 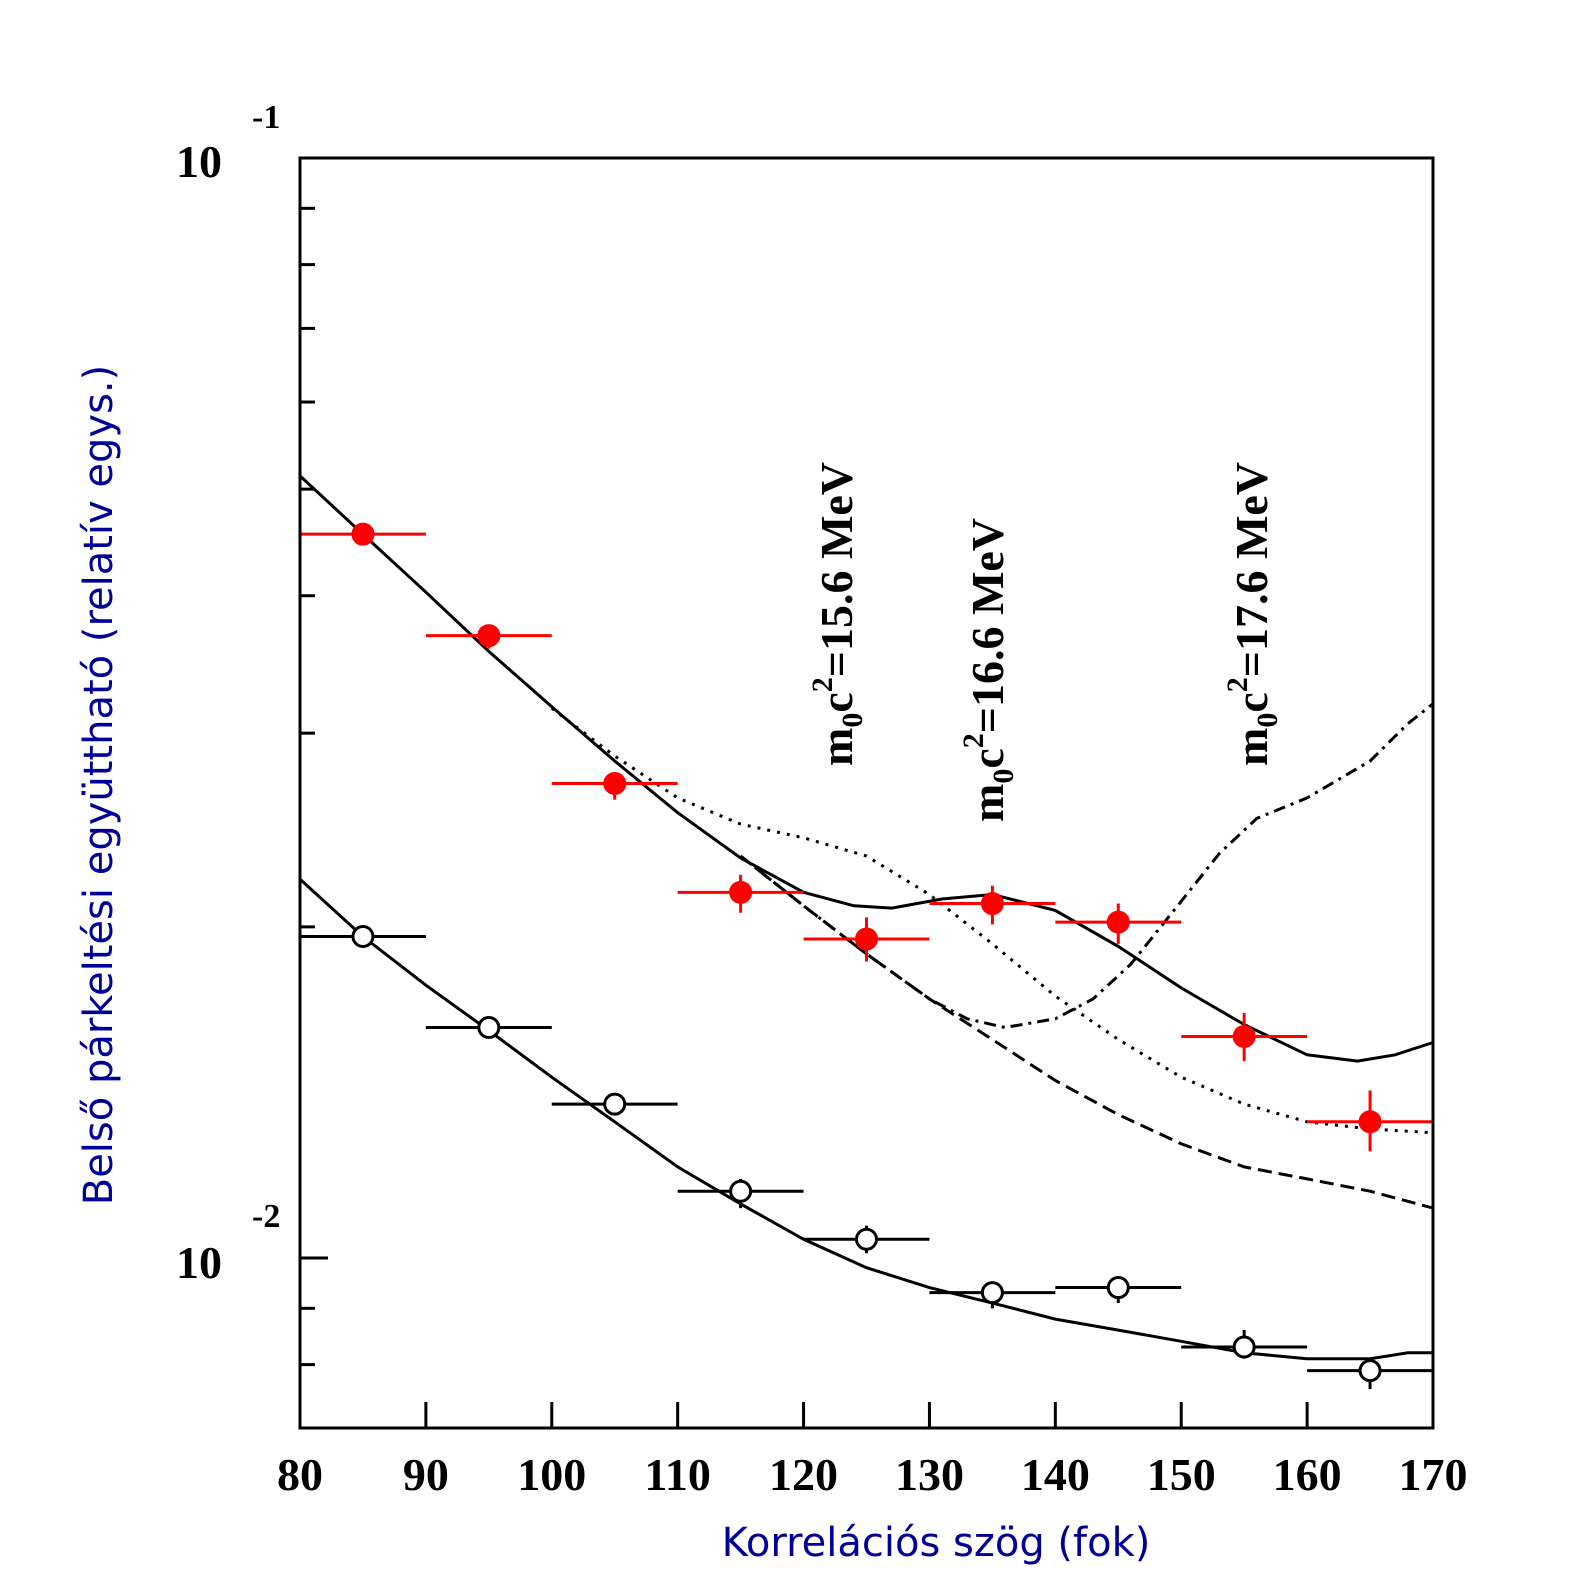 I want to click on annotation-mass-16-6: m0c2=16.6 MeV, so click(x=988, y=670).